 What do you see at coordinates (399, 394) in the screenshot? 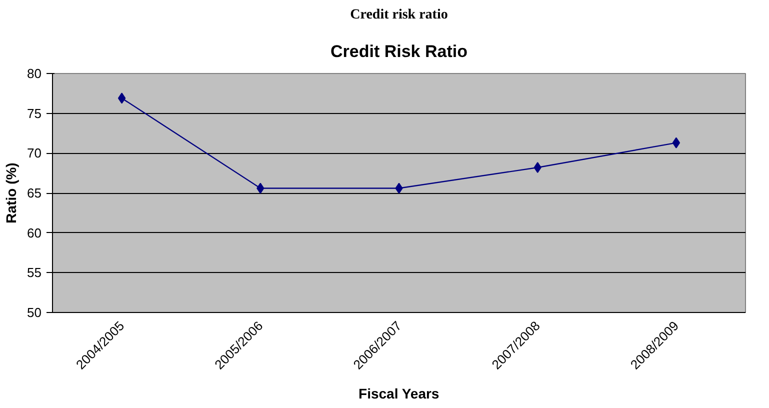
I see `x-axis-title: Fiscal Years` at bounding box center [399, 394].